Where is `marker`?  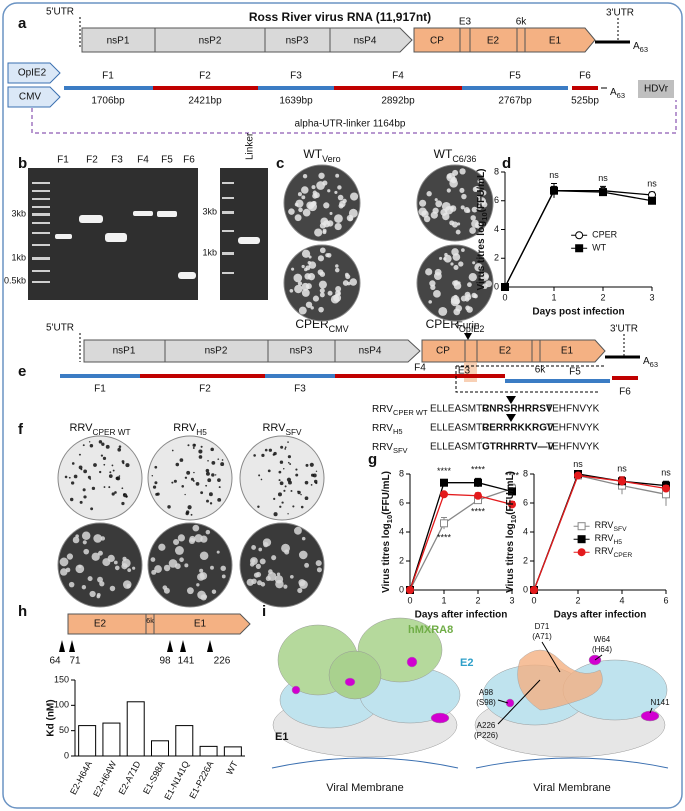
marker is located at coordinates (554, 190).